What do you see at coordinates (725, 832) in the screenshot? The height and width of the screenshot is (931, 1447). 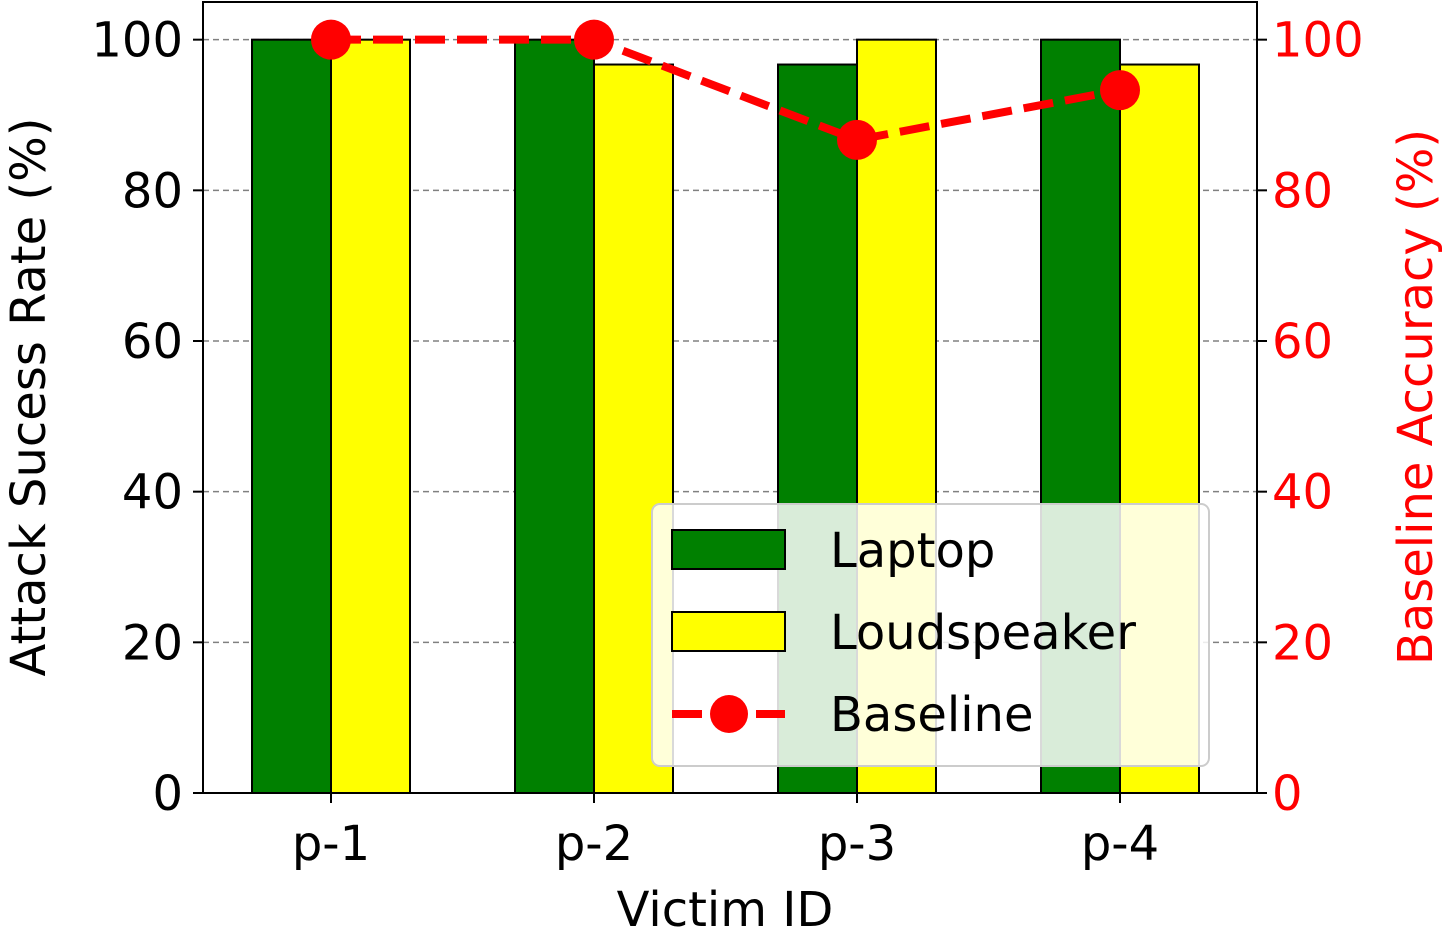 I see `x-axis: p-1 p-2 p-3 p-4` at bounding box center [725, 832].